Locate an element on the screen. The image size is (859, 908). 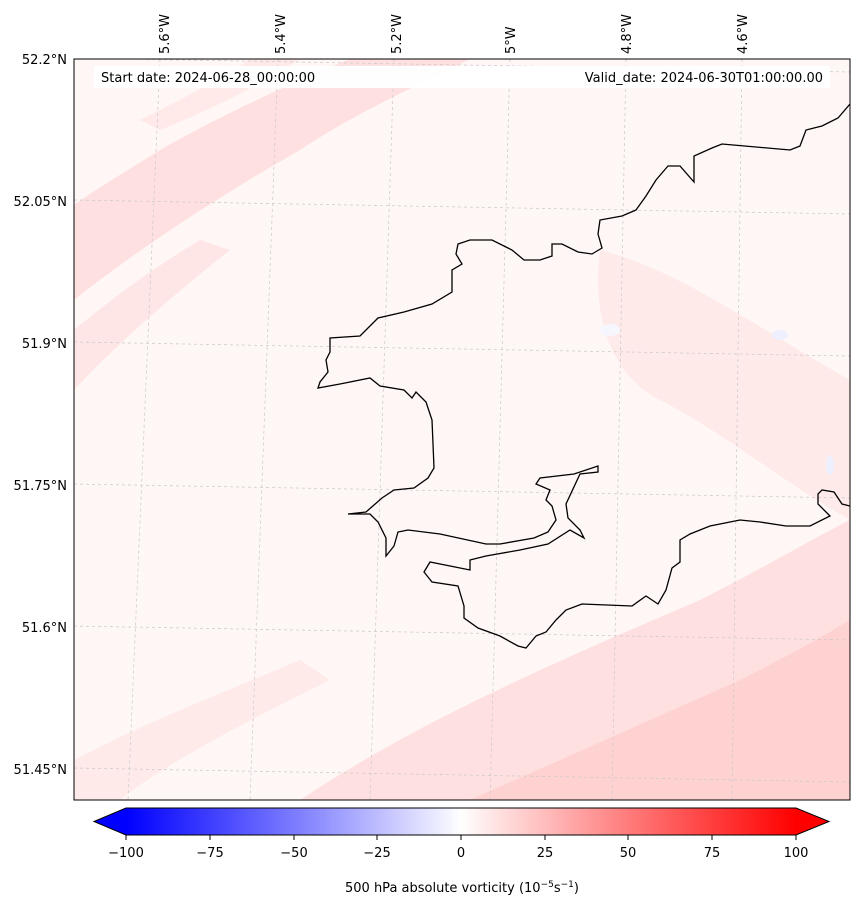
colorbar-title-exp1: −5 is located at coordinates (547, 885).